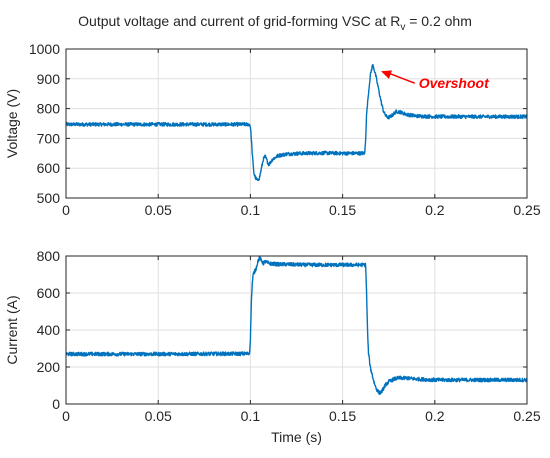  What do you see at coordinates (12, 329) in the screenshot?
I see `y-axis-label: Current (A)` at bounding box center [12, 329].